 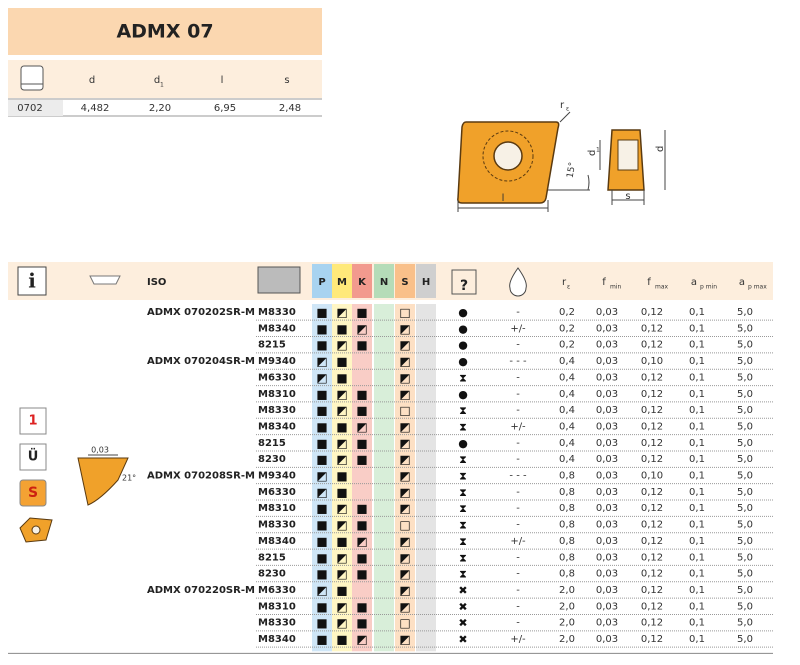 I want to click on column-header: N, so click(x=384, y=282).